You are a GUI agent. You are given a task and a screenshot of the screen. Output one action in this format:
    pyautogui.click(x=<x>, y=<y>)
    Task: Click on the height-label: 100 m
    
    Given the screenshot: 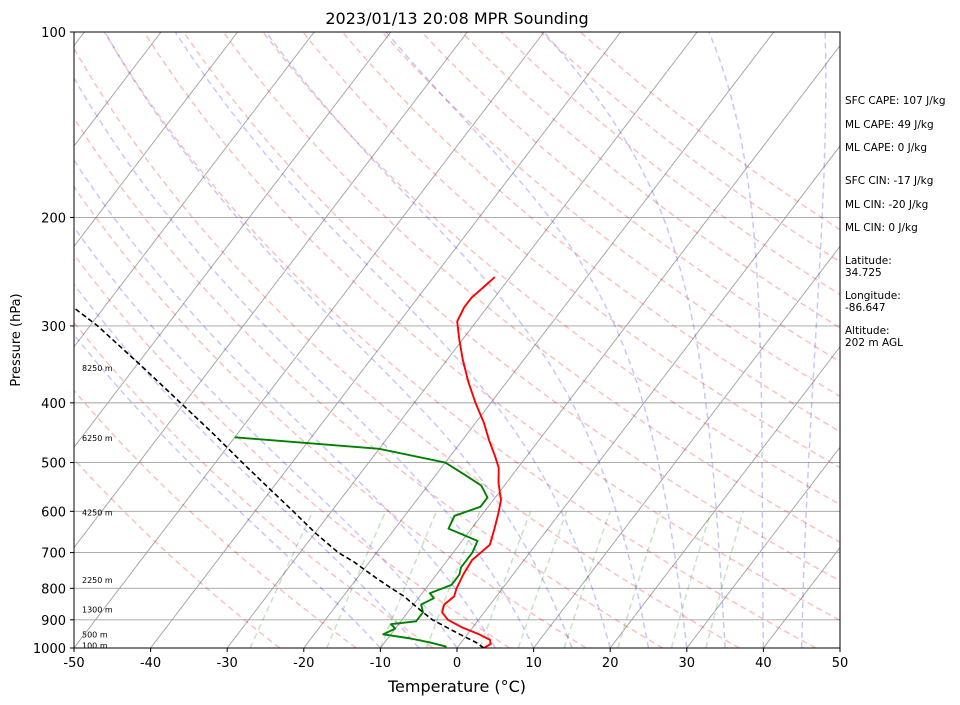 What is the action you would take?
    pyautogui.click(x=95, y=646)
    